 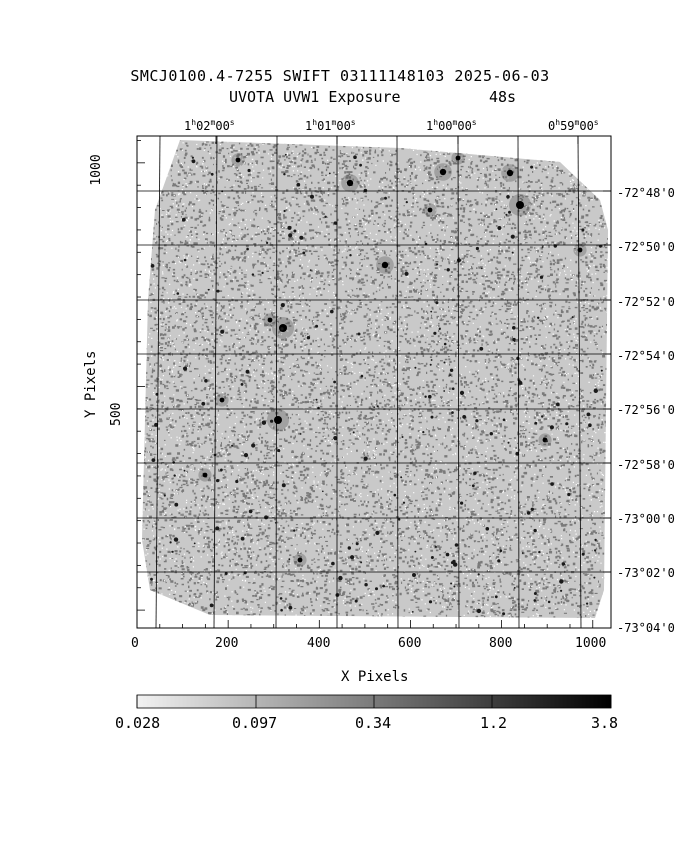 I want to click on x-tick-label: 0, so click(x=135, y=643).